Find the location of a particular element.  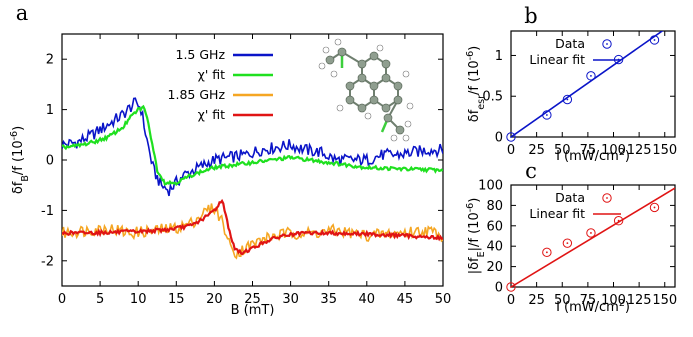

y-tick-label: -2 is located at coordinates (47, 261).